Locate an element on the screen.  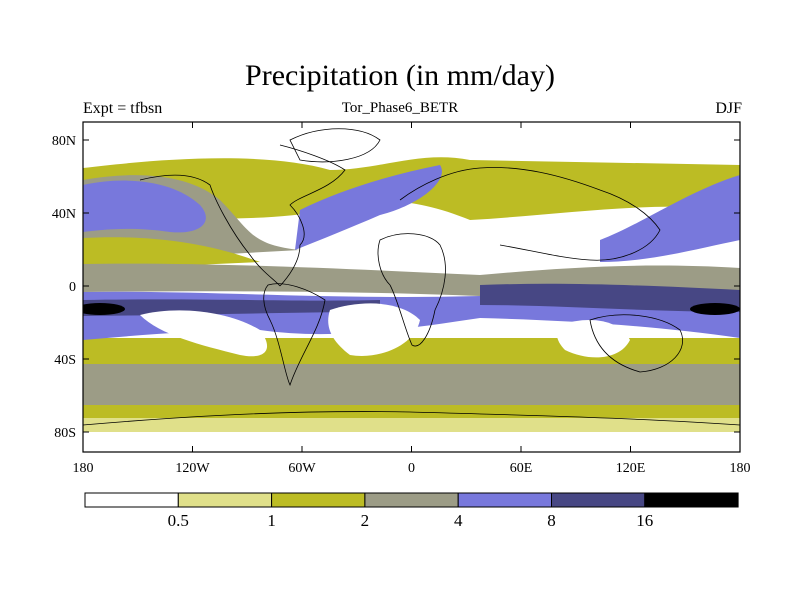
colorbar-label: 8 is located at coordinates (551, 520).